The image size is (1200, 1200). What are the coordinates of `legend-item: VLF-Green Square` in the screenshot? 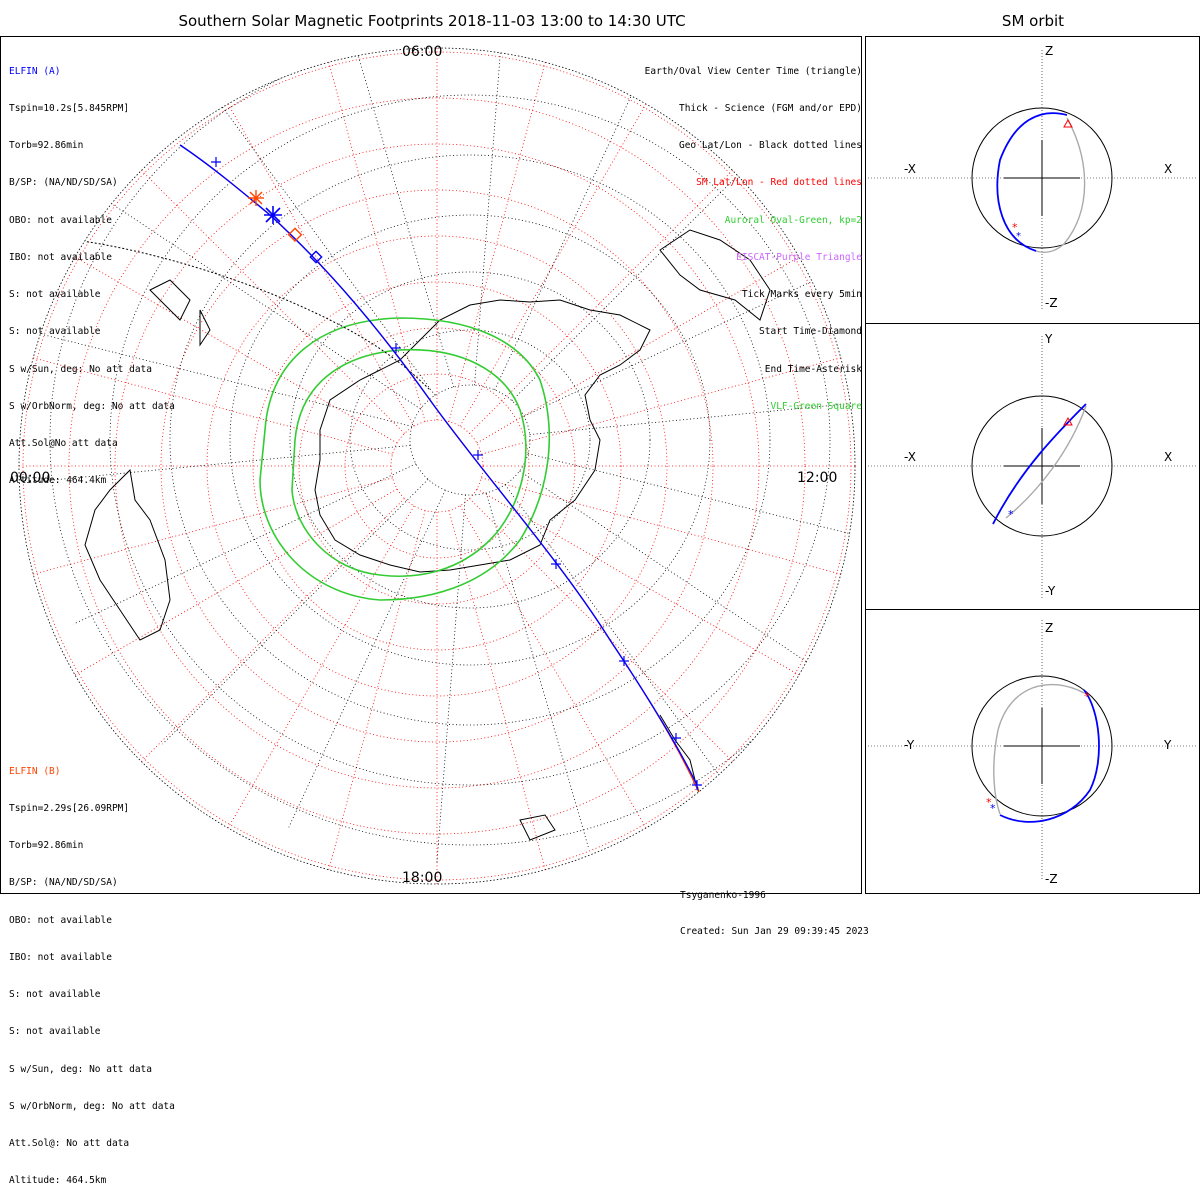 It's located at (816, 406).